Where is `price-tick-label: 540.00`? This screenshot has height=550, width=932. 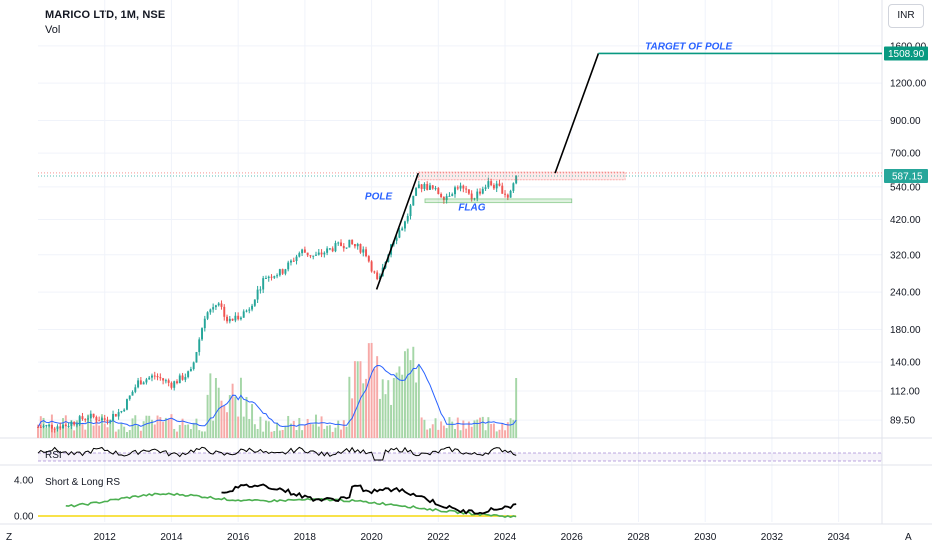 price-tick-label: 540.00 is located at coordinates (905, 187).